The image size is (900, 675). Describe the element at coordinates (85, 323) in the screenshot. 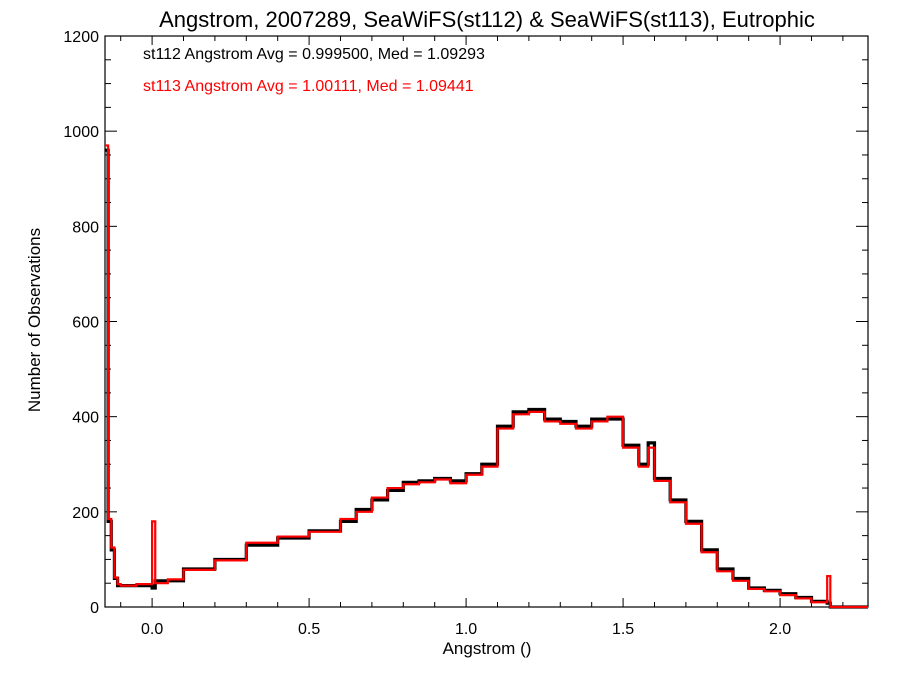

I see `y-tick-label: 600` at that location.